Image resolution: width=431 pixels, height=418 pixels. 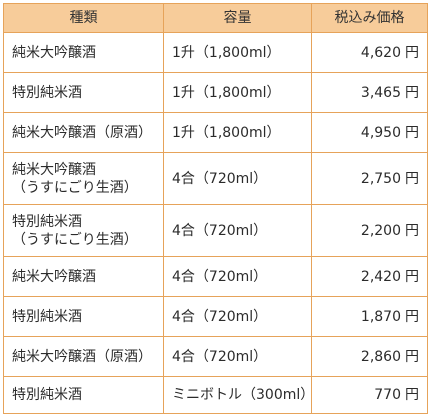 I want to click on table-row: 純米大吟醸酒 1升（1,800ml） 4,620 円, so click(x=215, y=52).